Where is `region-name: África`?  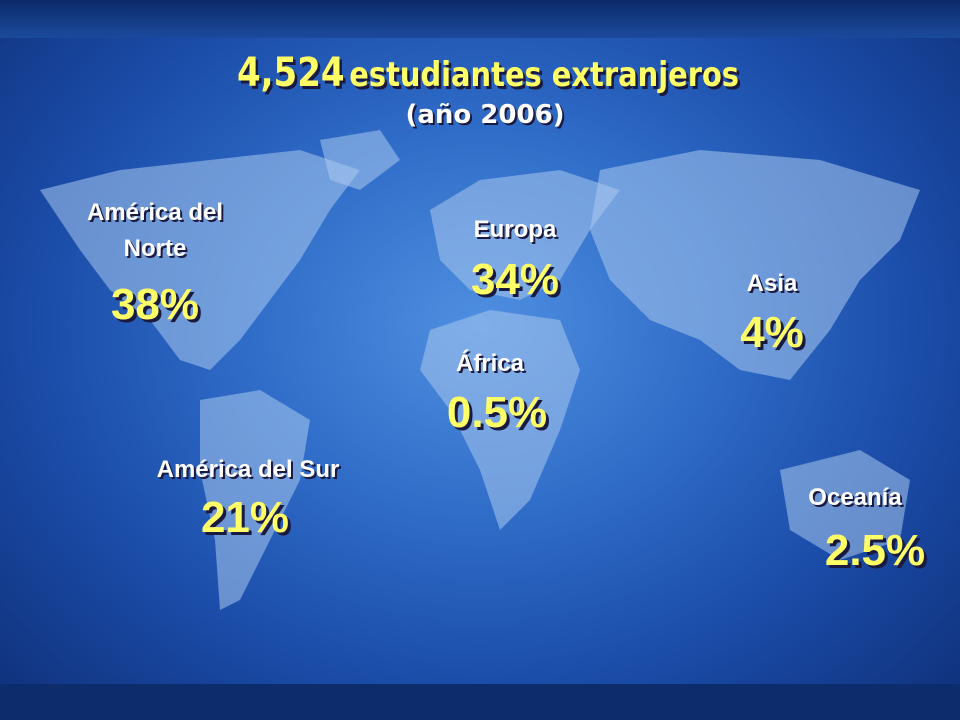 region-name: África is located at coordinates (490, 363).